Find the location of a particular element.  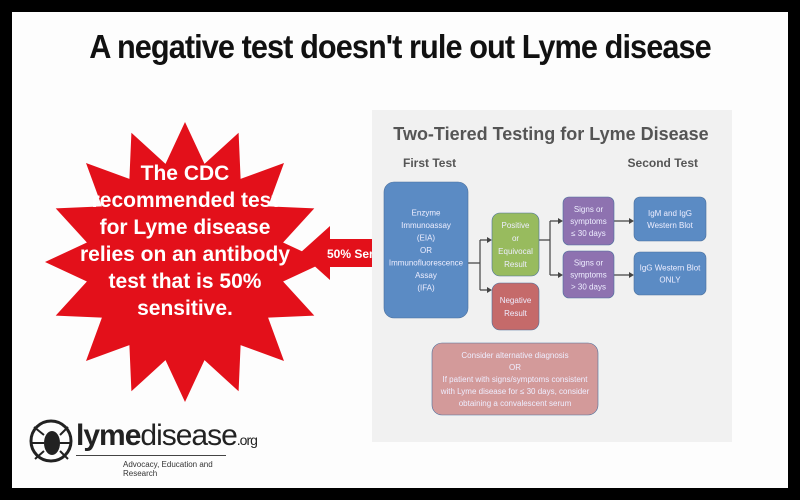

first-test-box-text: (IFA) is located at coordinates (426, 288).